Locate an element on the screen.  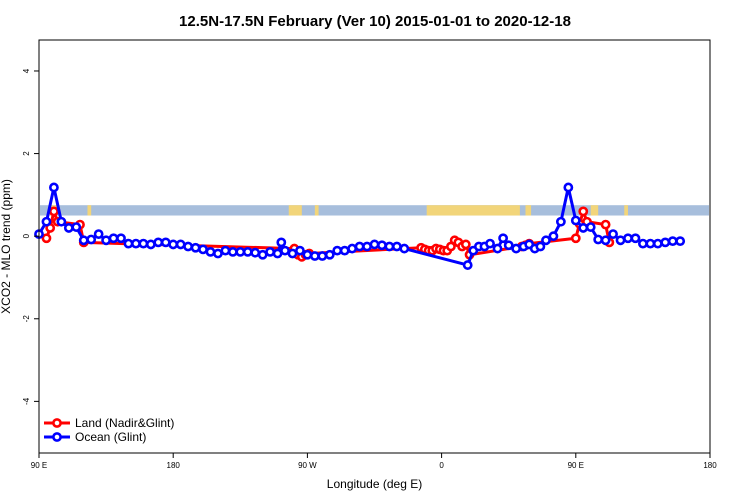
y-tick-label: -4 is located at coordinates (26, 401).